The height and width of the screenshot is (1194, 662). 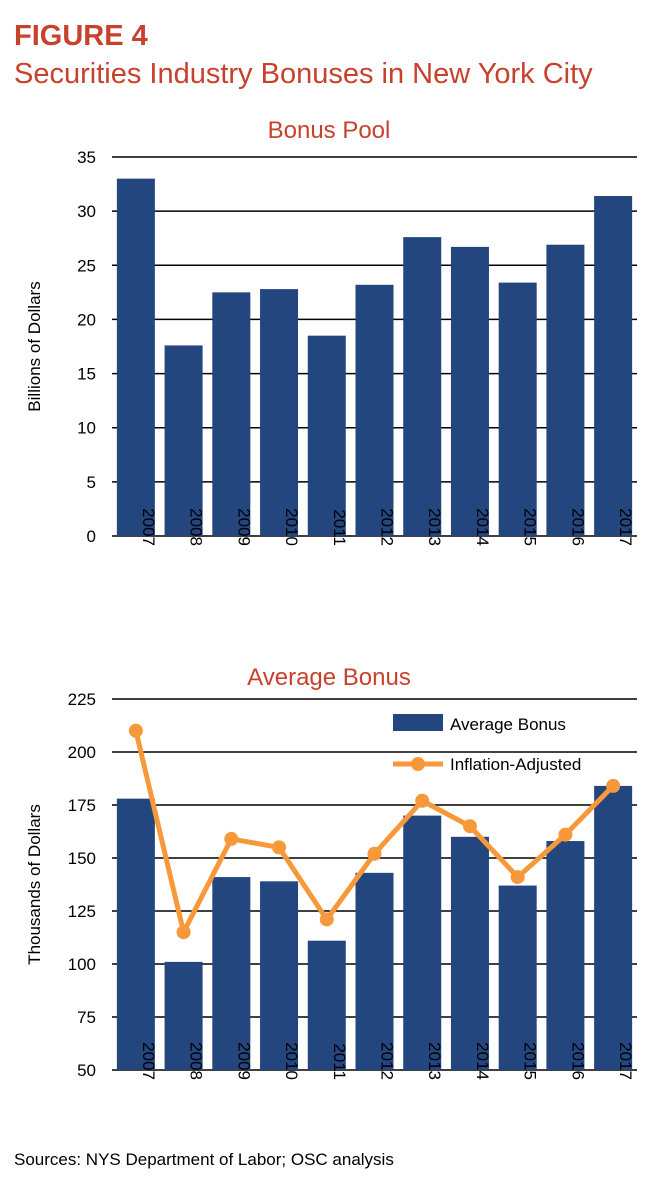 I want to click on y-tick-label: 175, so click(x=82, y=805).